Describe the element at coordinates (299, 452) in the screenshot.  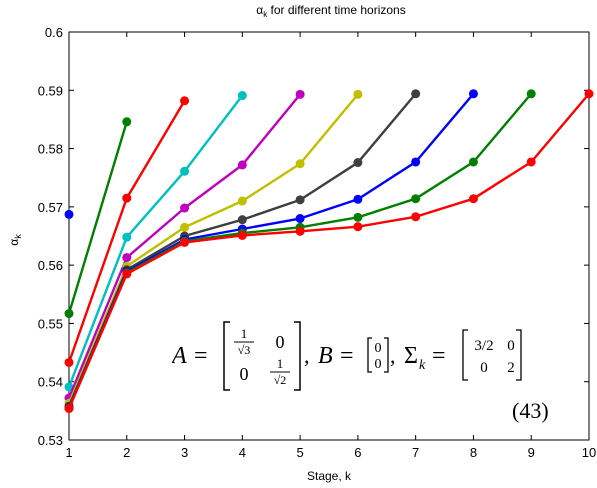
I see `x-tick-label: 5` at that location.